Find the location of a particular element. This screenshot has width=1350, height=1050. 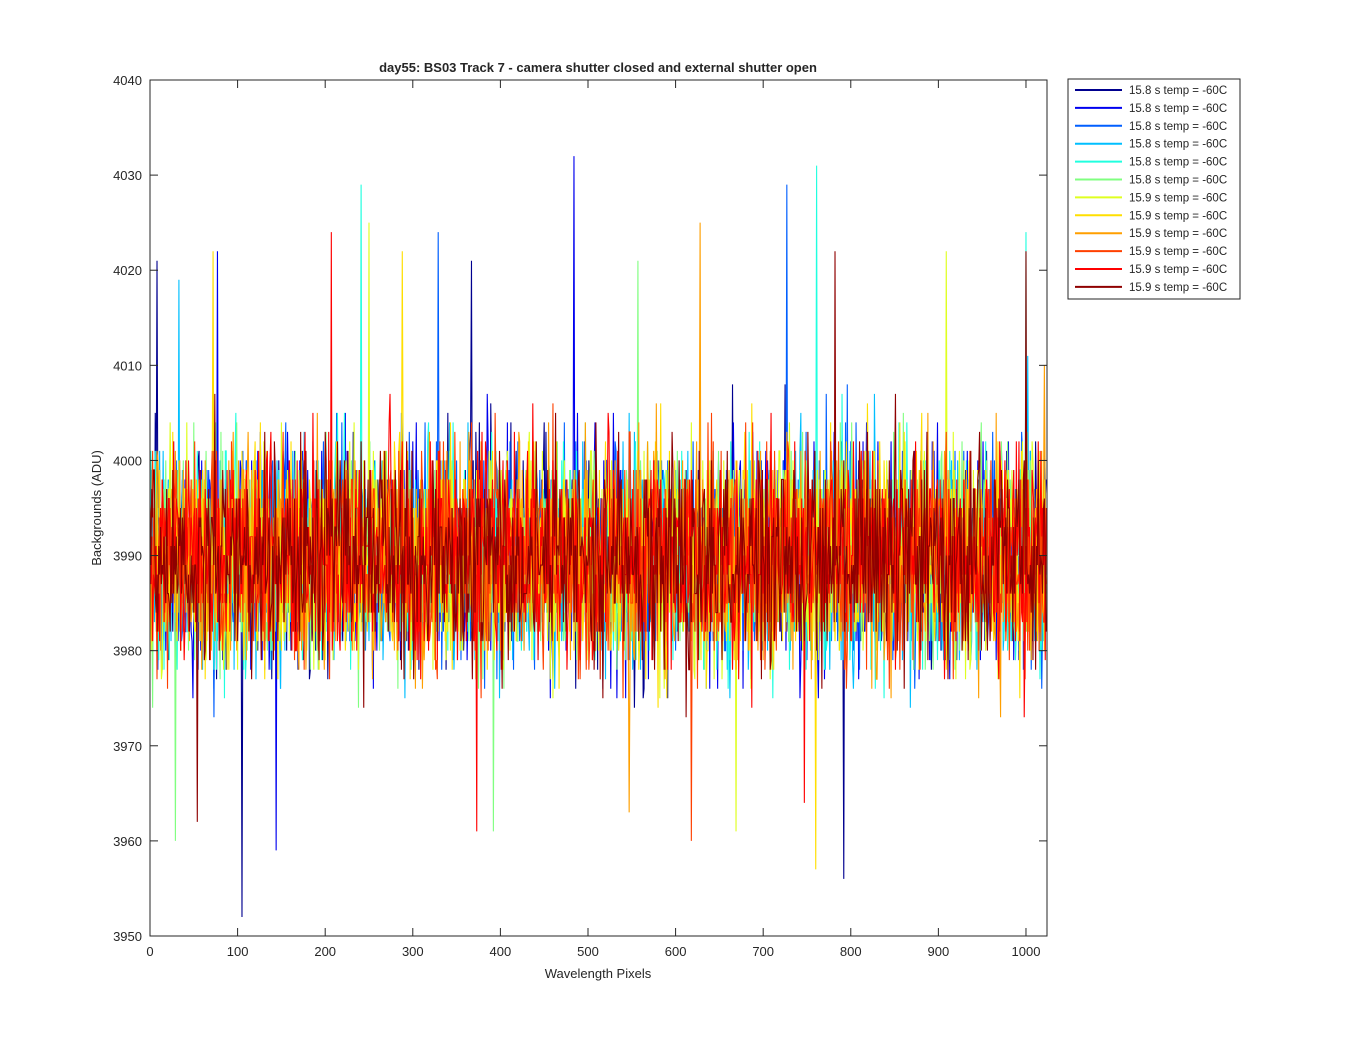

x-tick-label: 700 is located at coordinates (763, 951).